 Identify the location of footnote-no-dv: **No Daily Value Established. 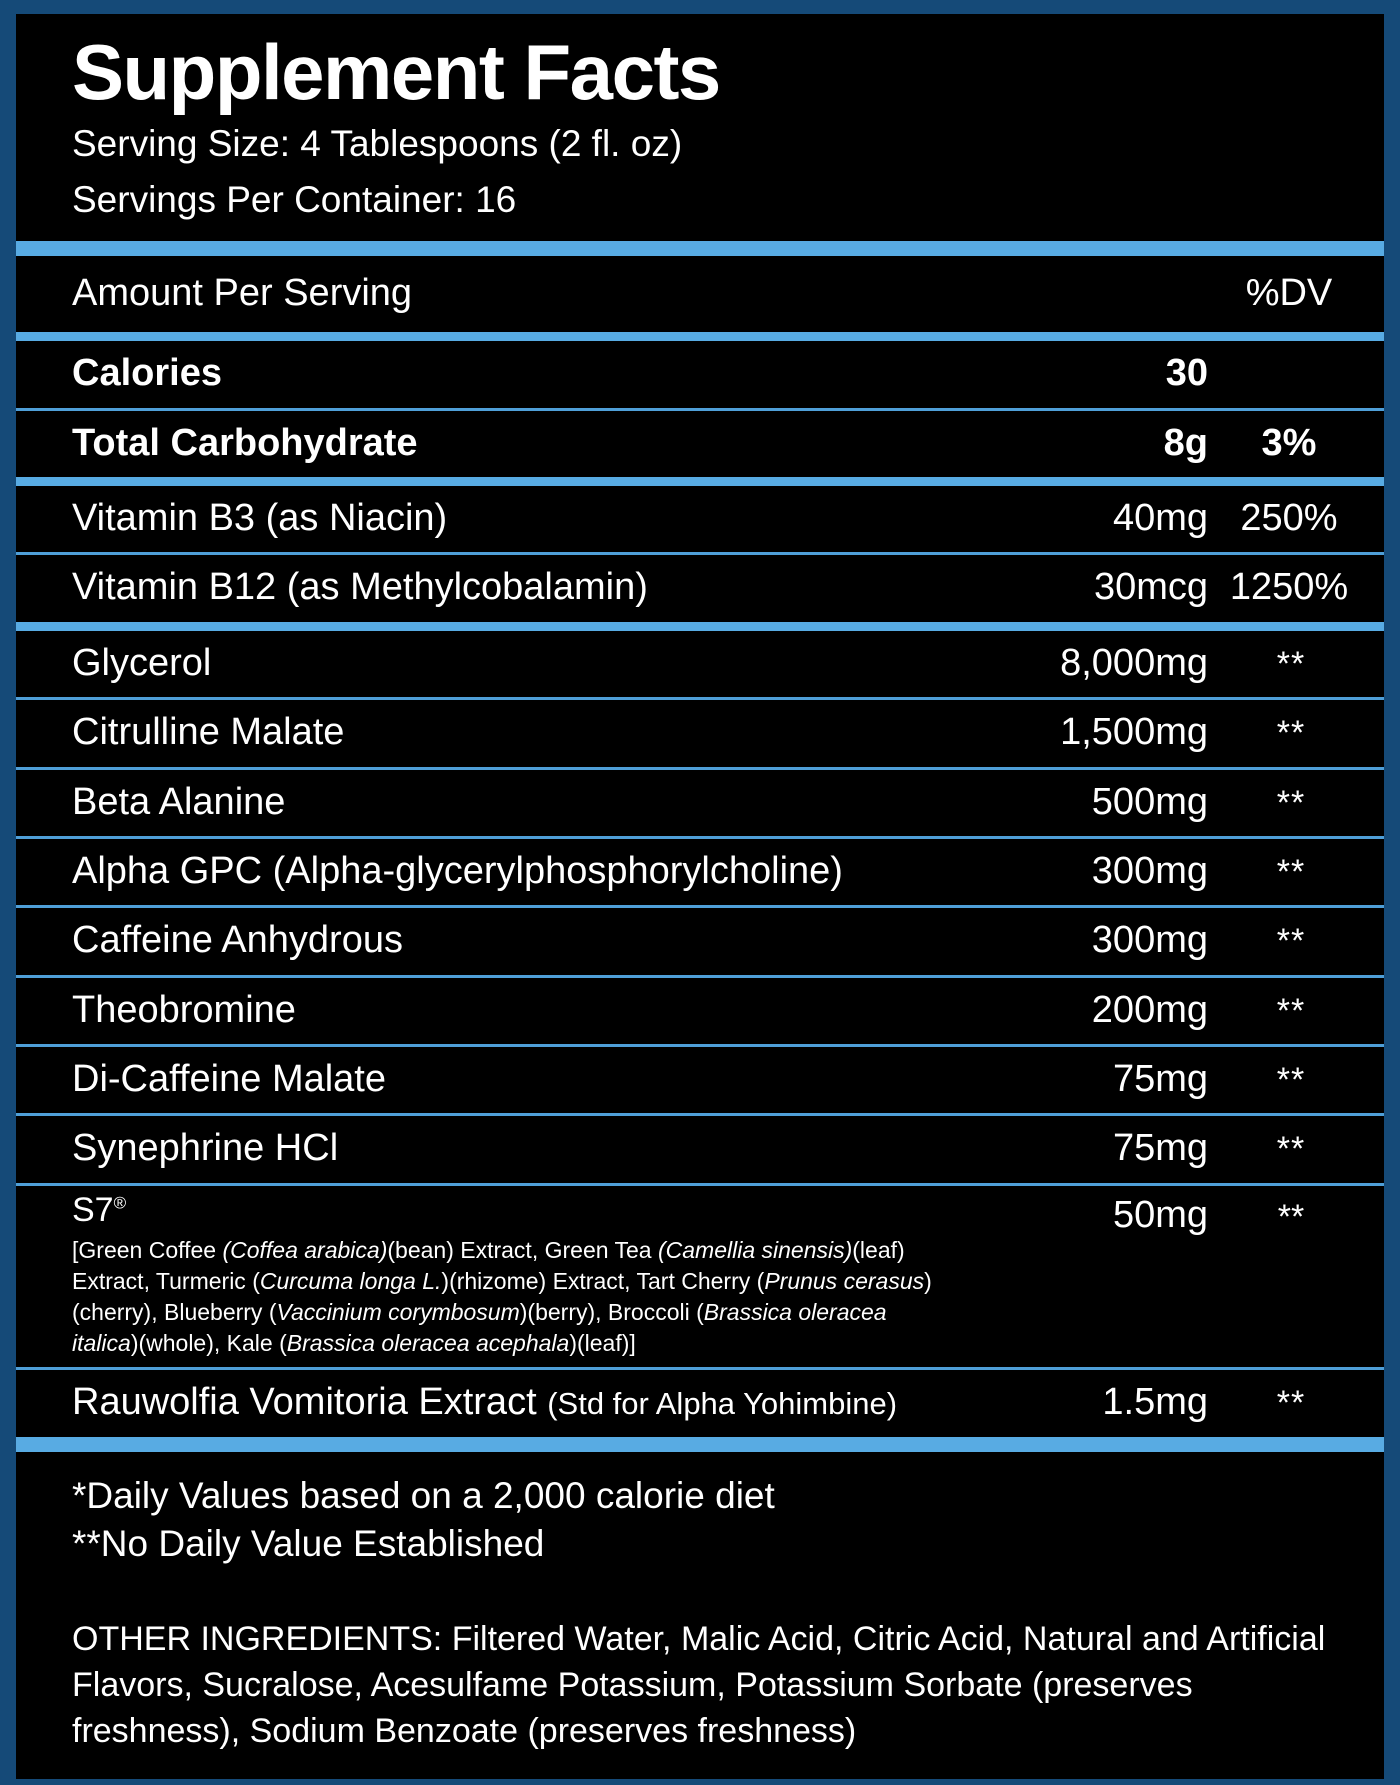
(308, 1544).